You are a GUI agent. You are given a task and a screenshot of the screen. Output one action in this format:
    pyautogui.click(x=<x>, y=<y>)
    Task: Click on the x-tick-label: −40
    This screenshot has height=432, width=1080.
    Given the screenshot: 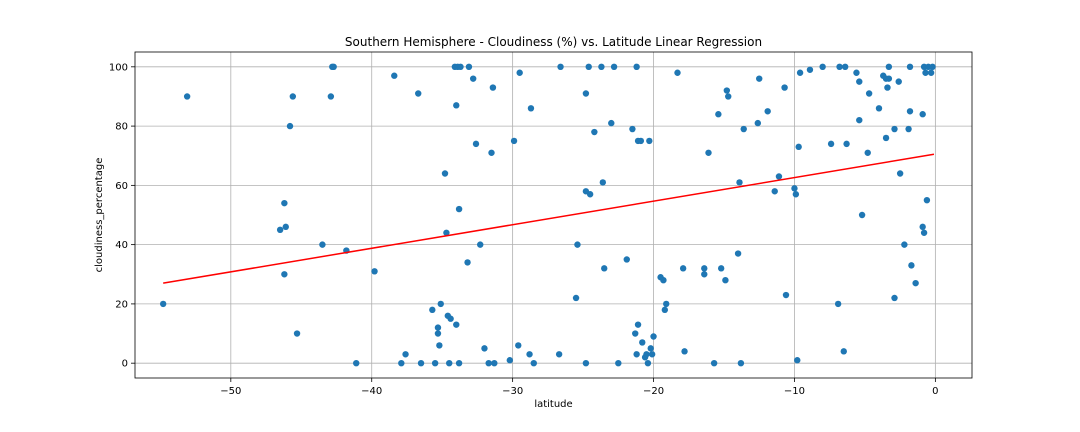 What is the action you would take?
    pyautogui.click(x=371, y=391)
    